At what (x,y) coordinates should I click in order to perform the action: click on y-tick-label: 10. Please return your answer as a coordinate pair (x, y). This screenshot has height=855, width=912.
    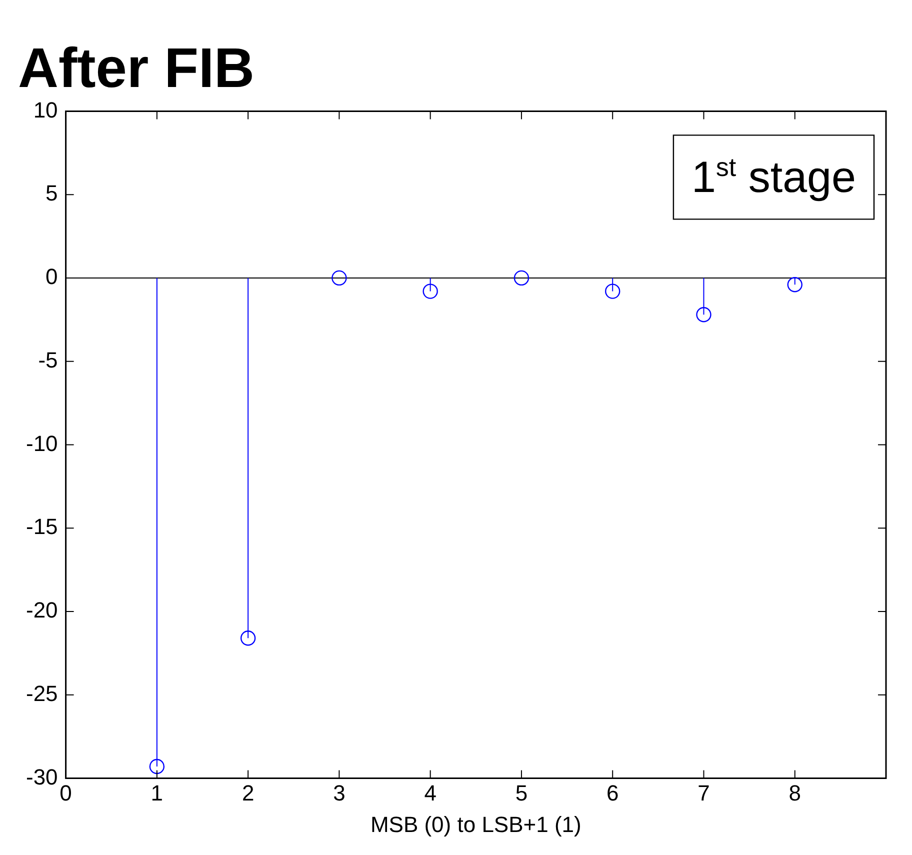
    Looking at the image, I should click on (45, 109).